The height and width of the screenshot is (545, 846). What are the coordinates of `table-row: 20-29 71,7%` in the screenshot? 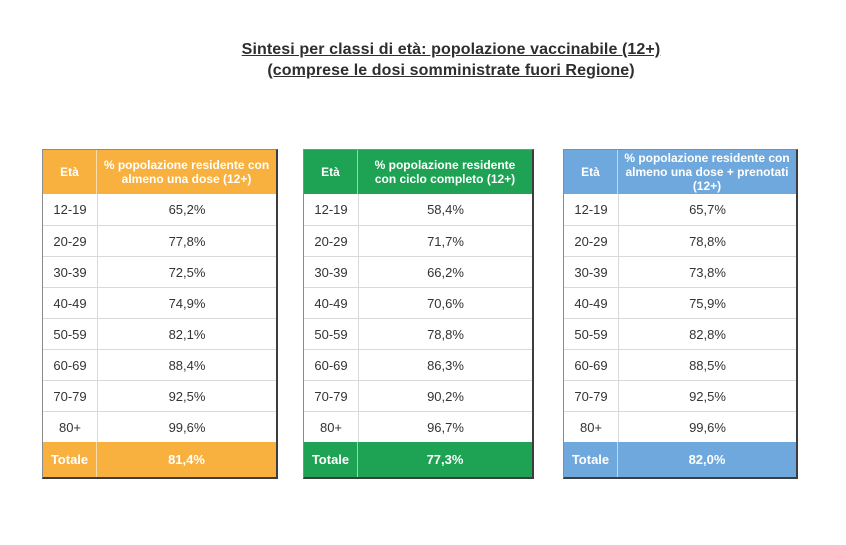 It's located at (418, 240).